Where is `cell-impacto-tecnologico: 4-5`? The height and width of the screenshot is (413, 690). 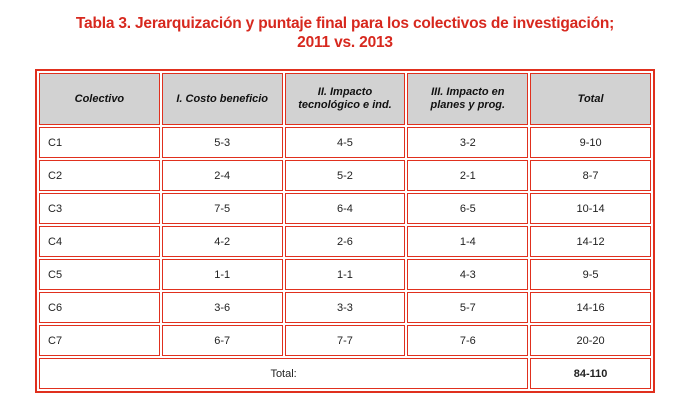
cell-impacto-tecnologico: 4-5 is located at coordinates (345, 142).